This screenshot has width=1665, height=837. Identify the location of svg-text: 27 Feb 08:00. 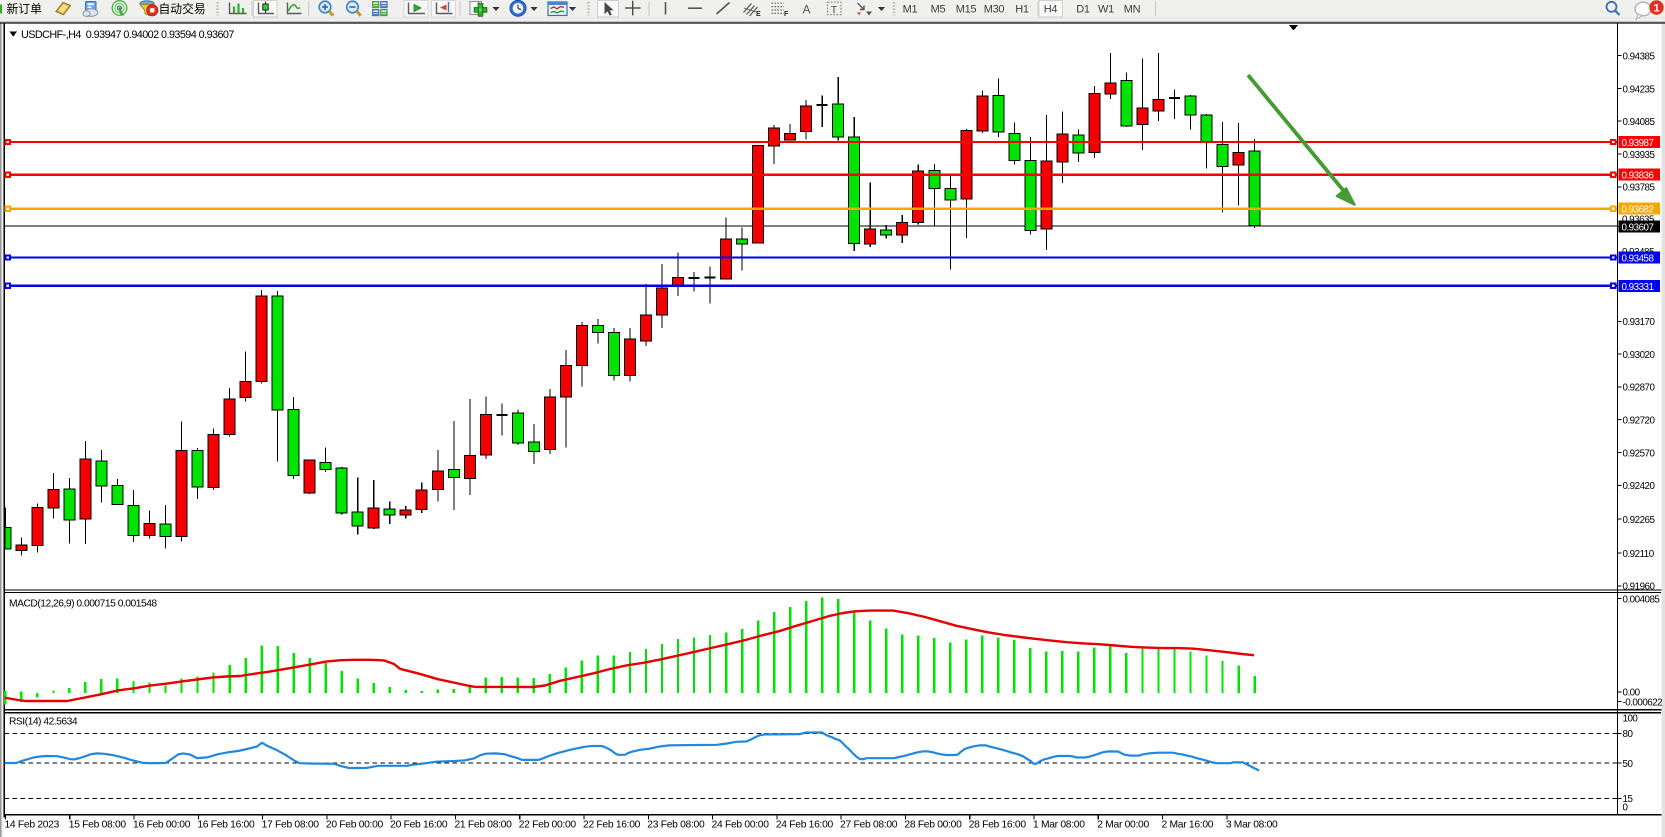
(869, 825).